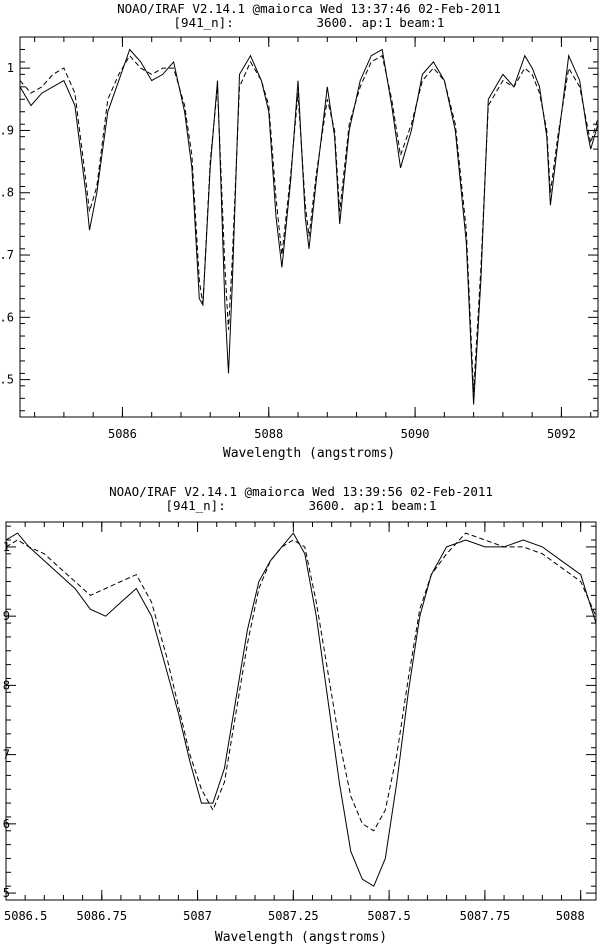 The width and height of the screenshot is (600, 945). What do you see at coordinates (25, 916) in the screenshot?
I see `x-tick-label: 5086.5` at bounding box center [25, 916].